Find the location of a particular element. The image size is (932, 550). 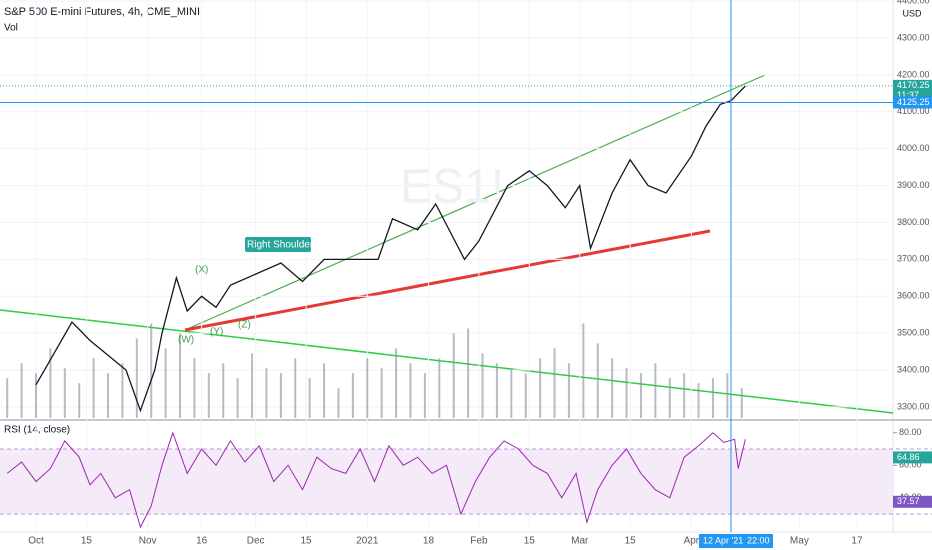

price-label: 4125.25 is located at coordinates (913, 102).